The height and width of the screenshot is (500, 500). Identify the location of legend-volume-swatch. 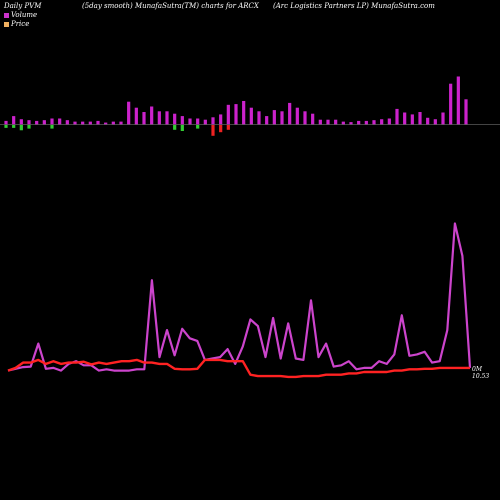
(6, 15).